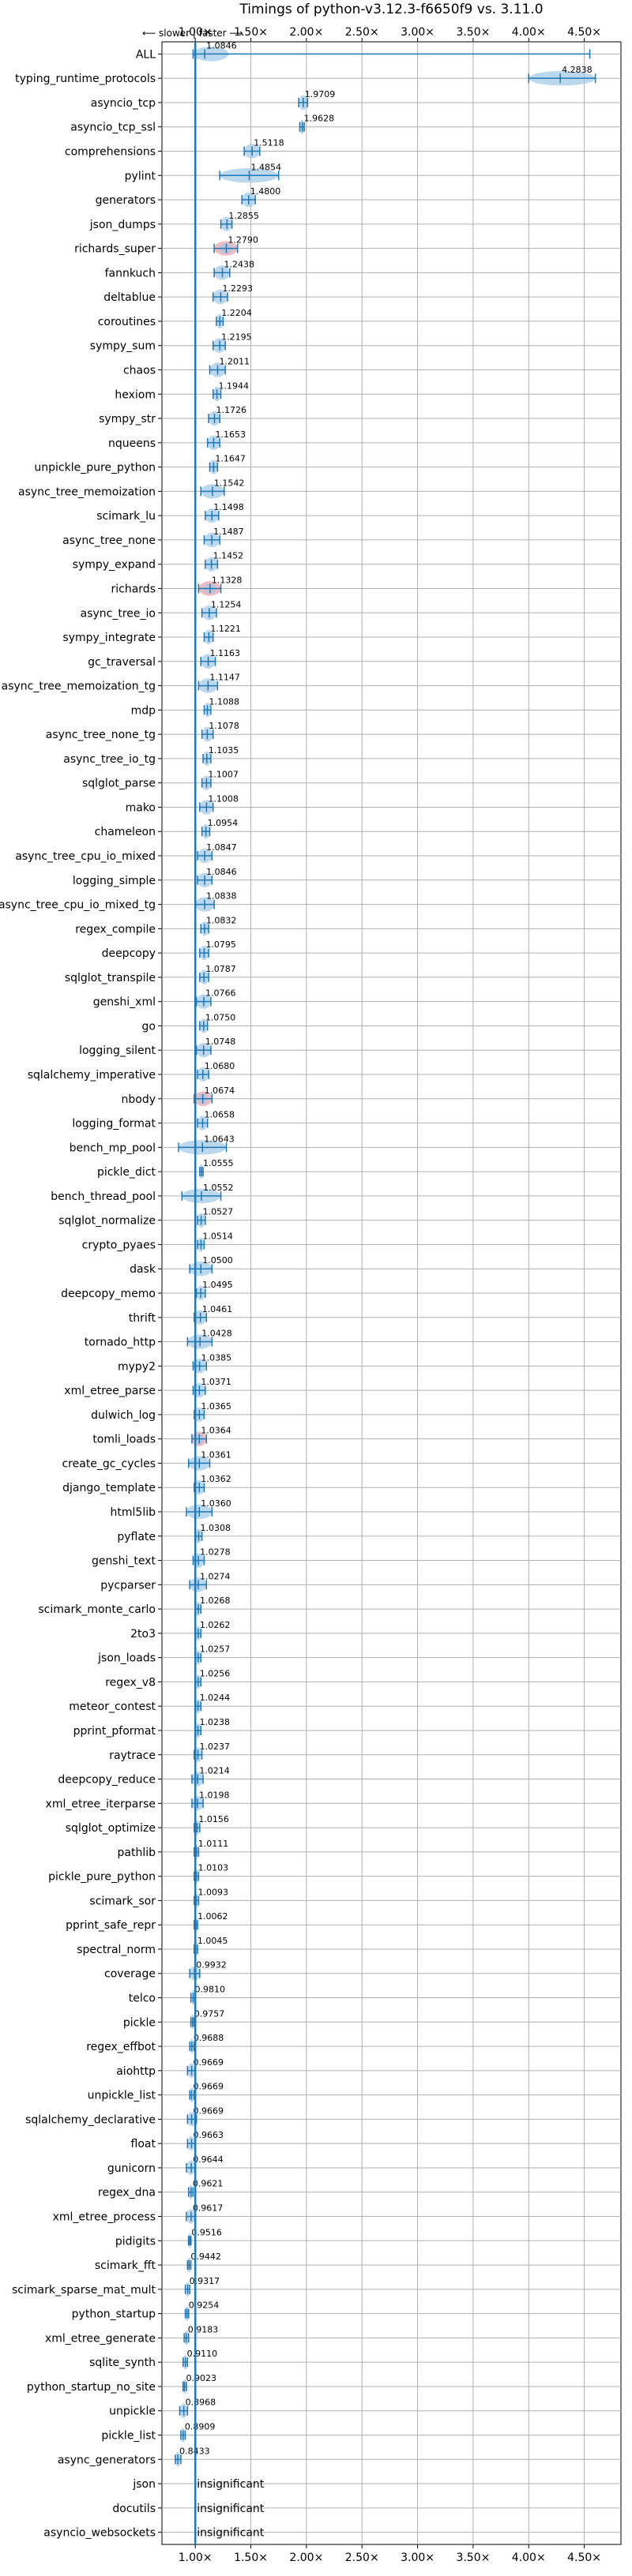  Describe the element at coordinates (266, 191) in the screenshot. I see `value-label: 1.4800` at that location.